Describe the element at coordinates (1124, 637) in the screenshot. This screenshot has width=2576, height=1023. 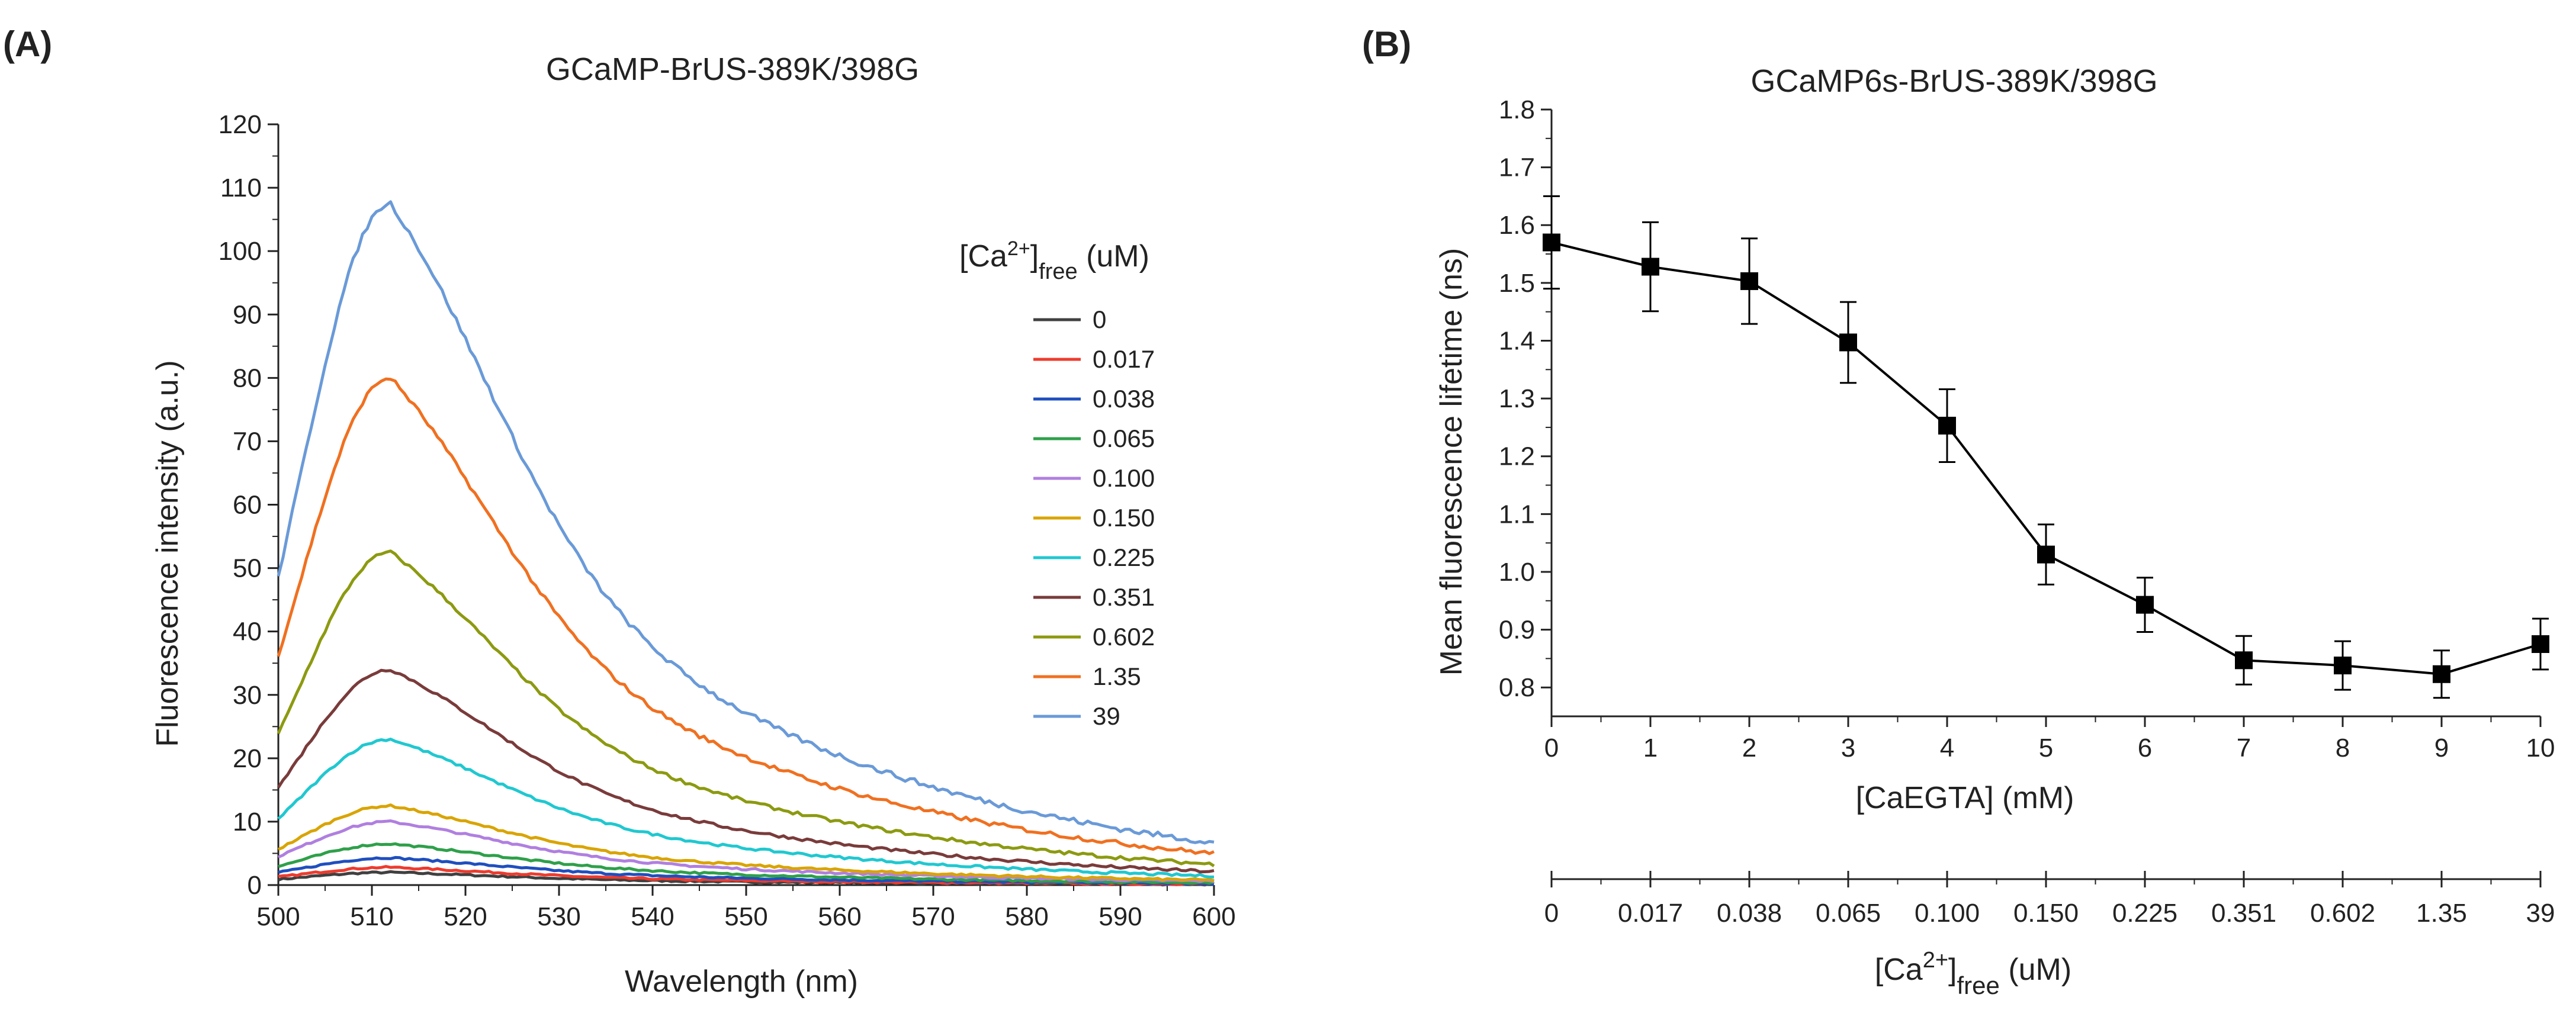
I see `legend-label-0.602: 0.602` at that location.